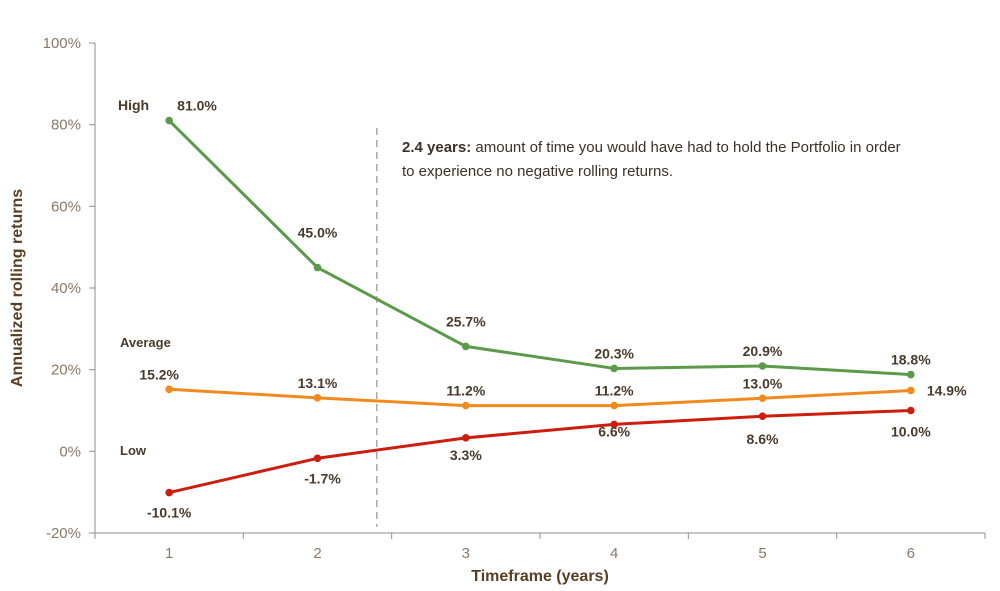 Image resolution: width=1000 pixels, height=591 pixels. I want to click on data-label-high: 45.0%, so click(318, 233).